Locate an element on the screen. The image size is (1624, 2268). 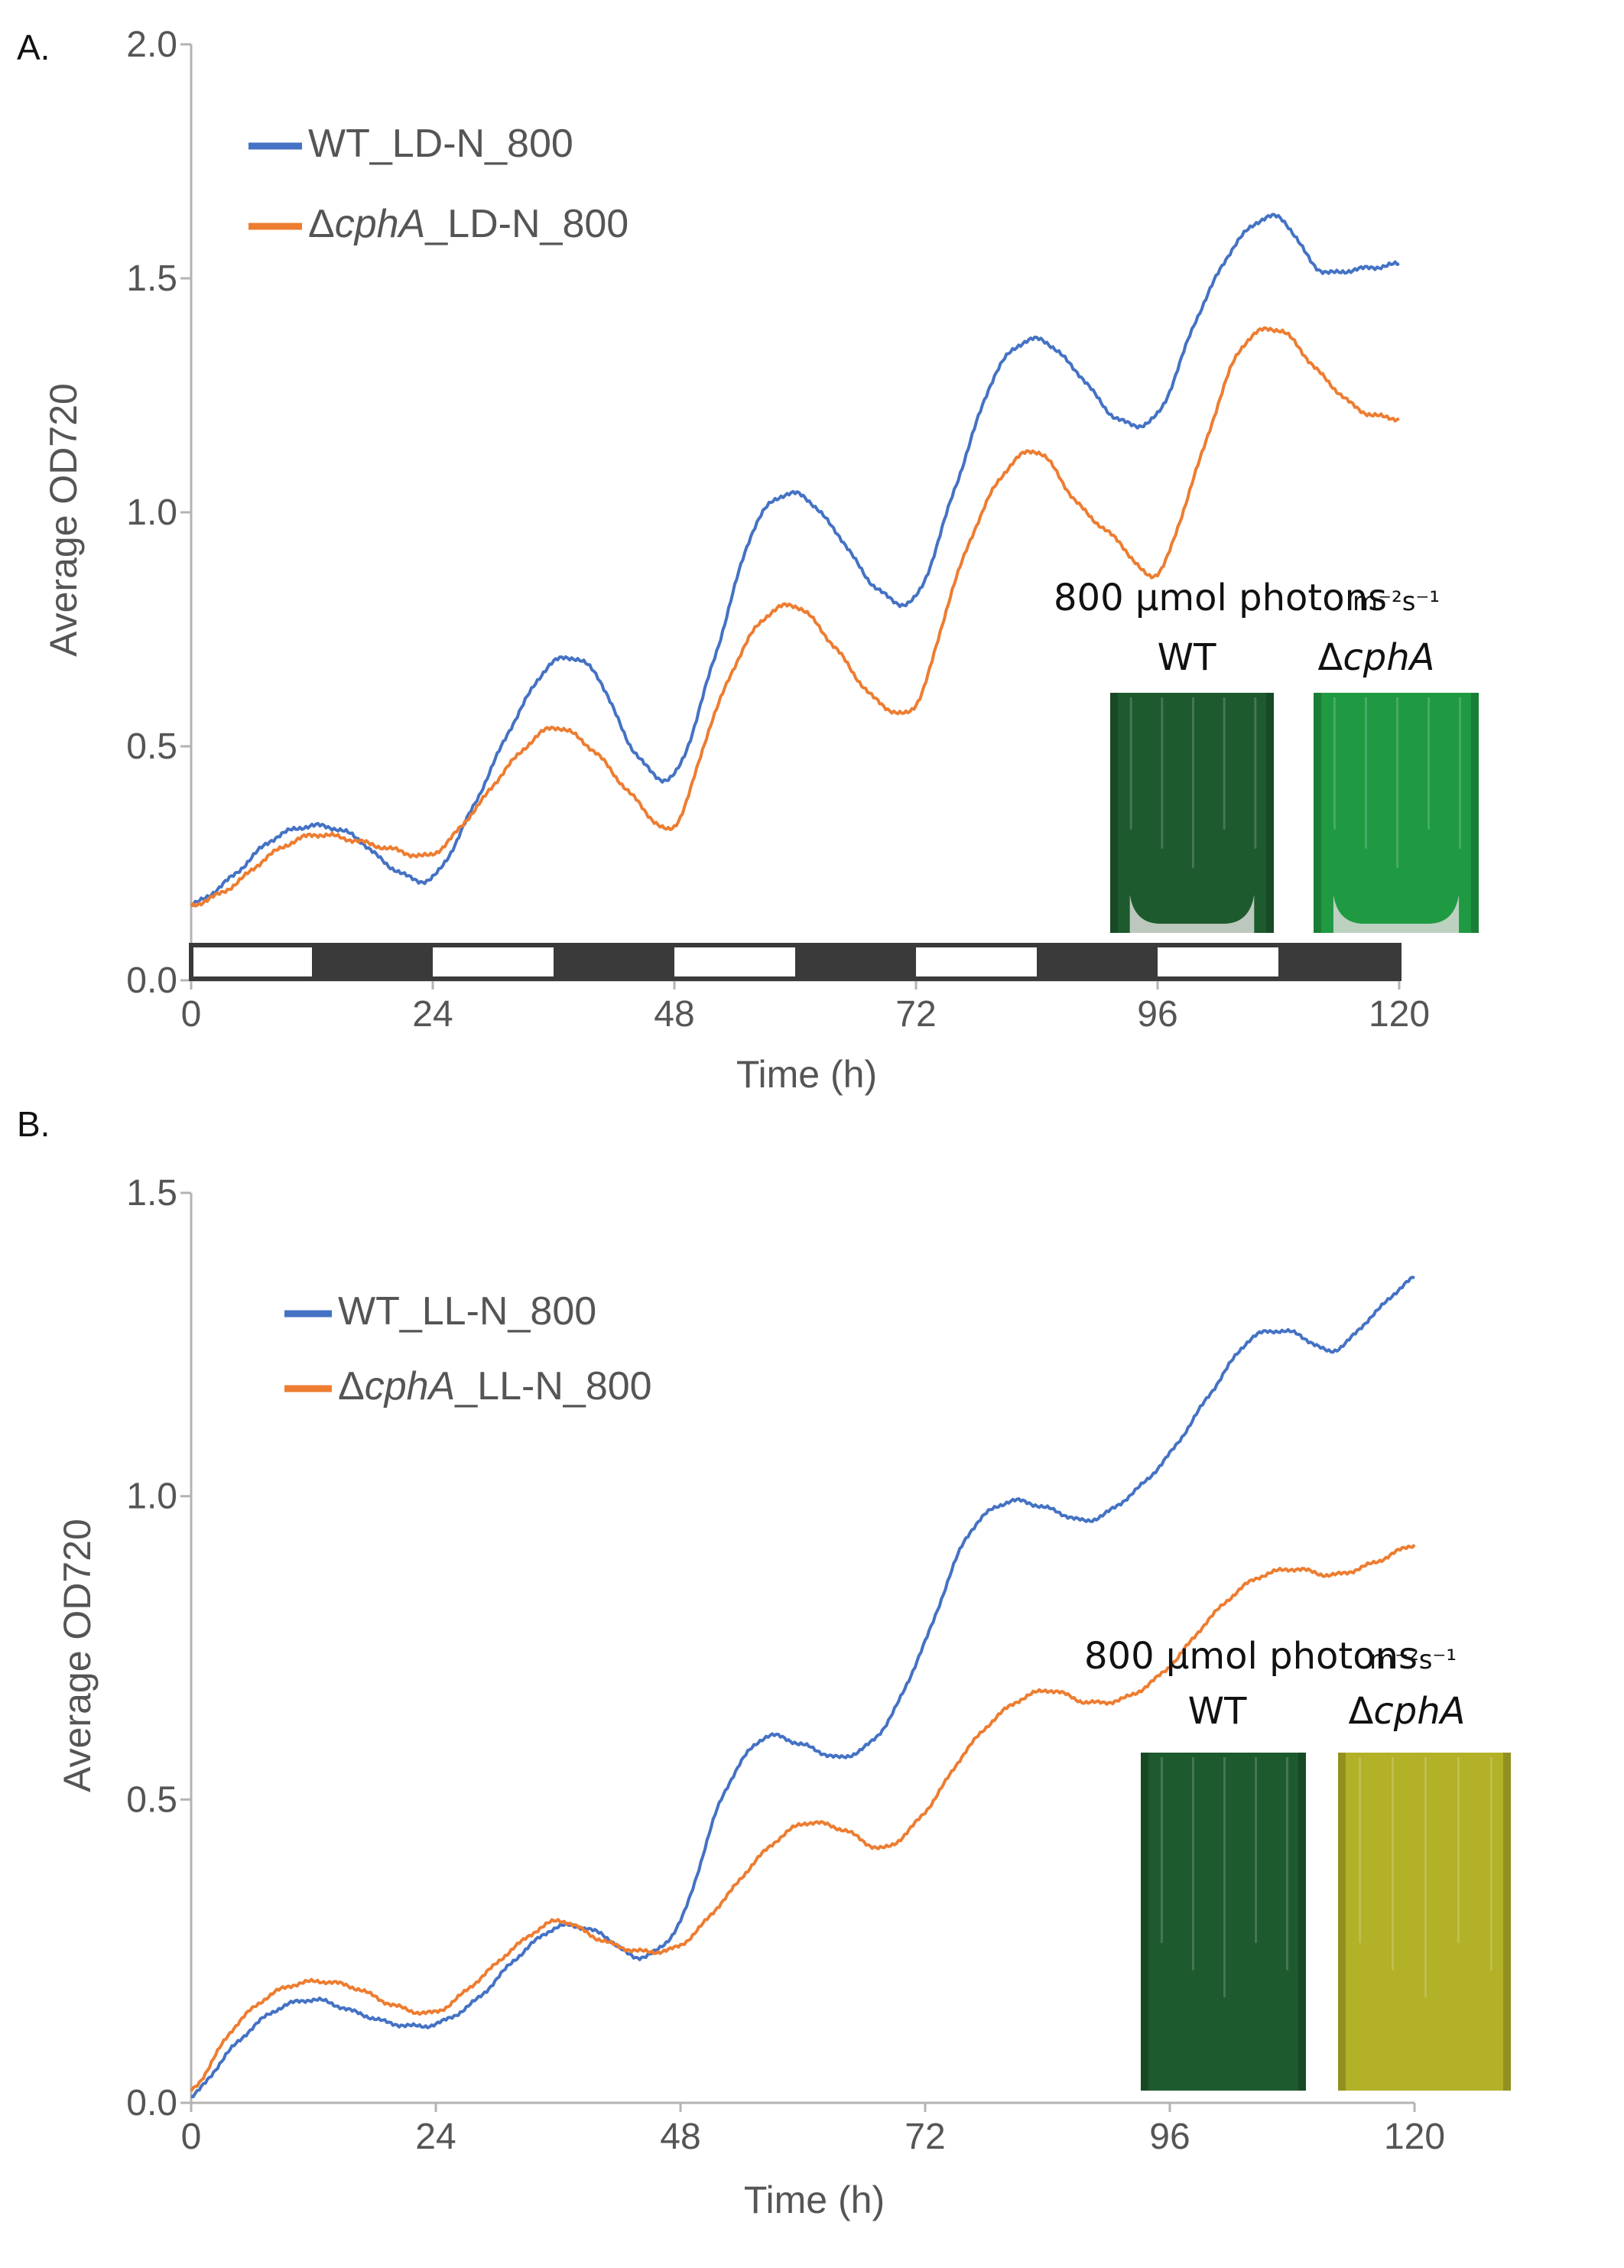
panel-a-culture-photo-wt is located at coordinates (1192, 813).